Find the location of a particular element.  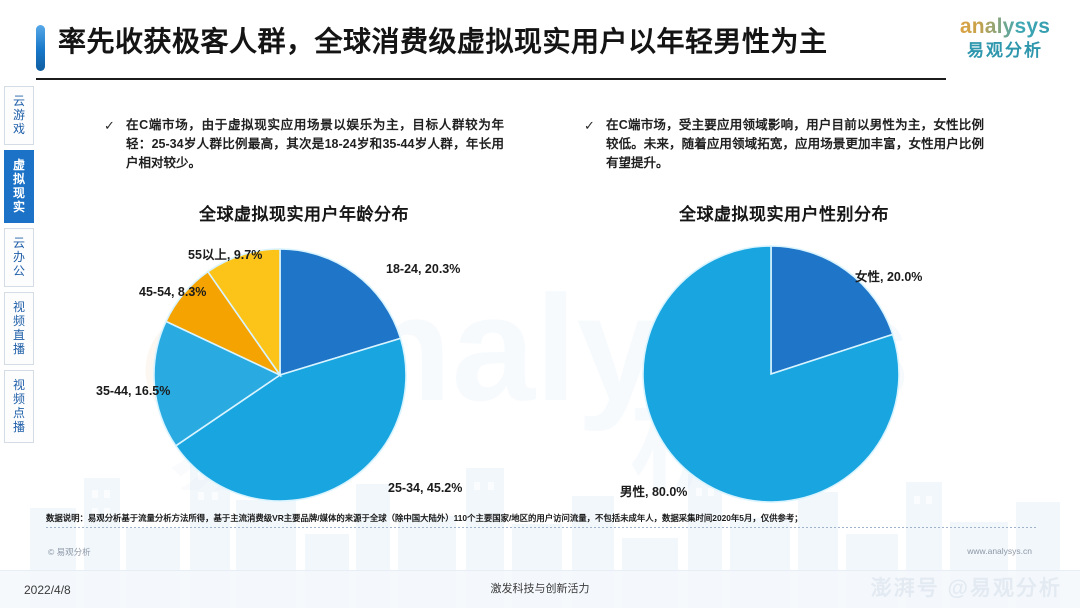

sidebar-item-video-on-demand: 视 频 点 播 is located at coordinates (19, 406).